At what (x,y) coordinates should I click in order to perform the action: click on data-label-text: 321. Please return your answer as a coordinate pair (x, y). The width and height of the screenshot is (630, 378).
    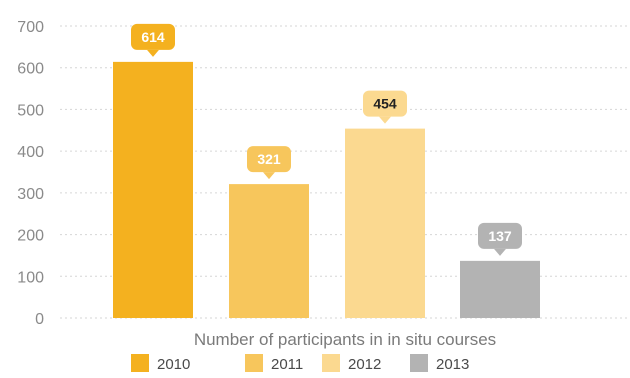
    Looking at the image, I should click on (269, 159).